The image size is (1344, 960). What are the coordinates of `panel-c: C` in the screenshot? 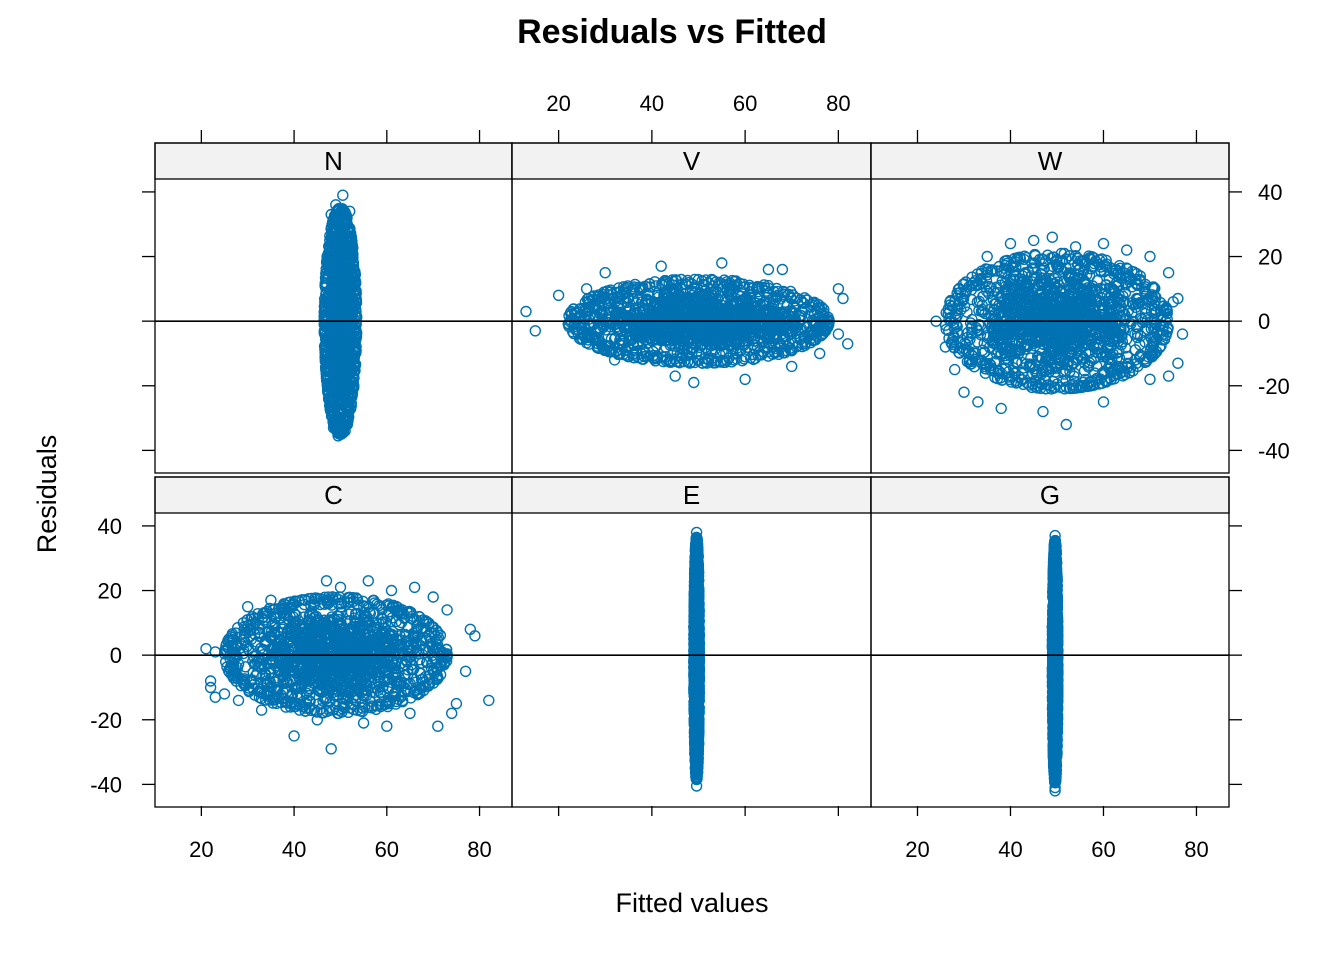 It's located at (333, 642).